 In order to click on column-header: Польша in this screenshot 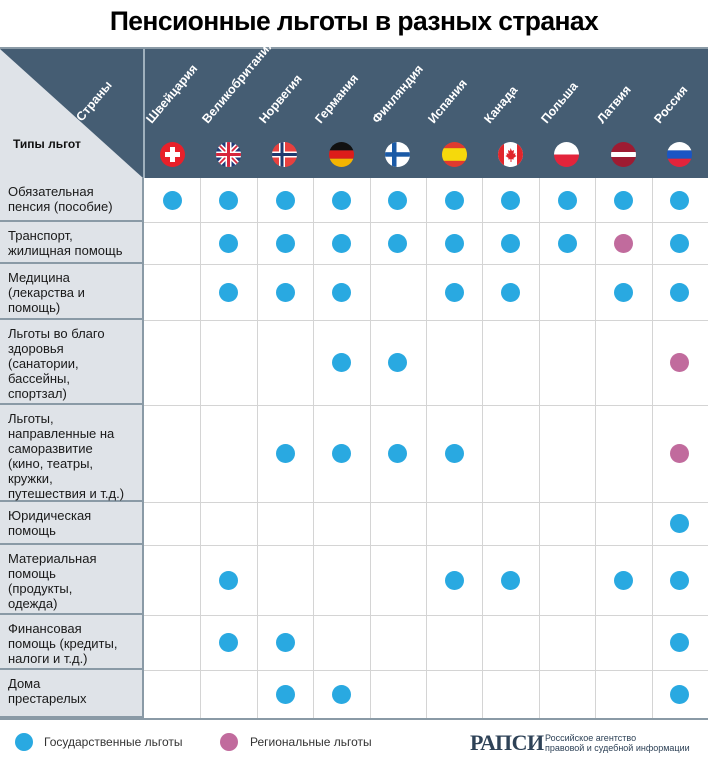, I will do `click(566, 113)`.